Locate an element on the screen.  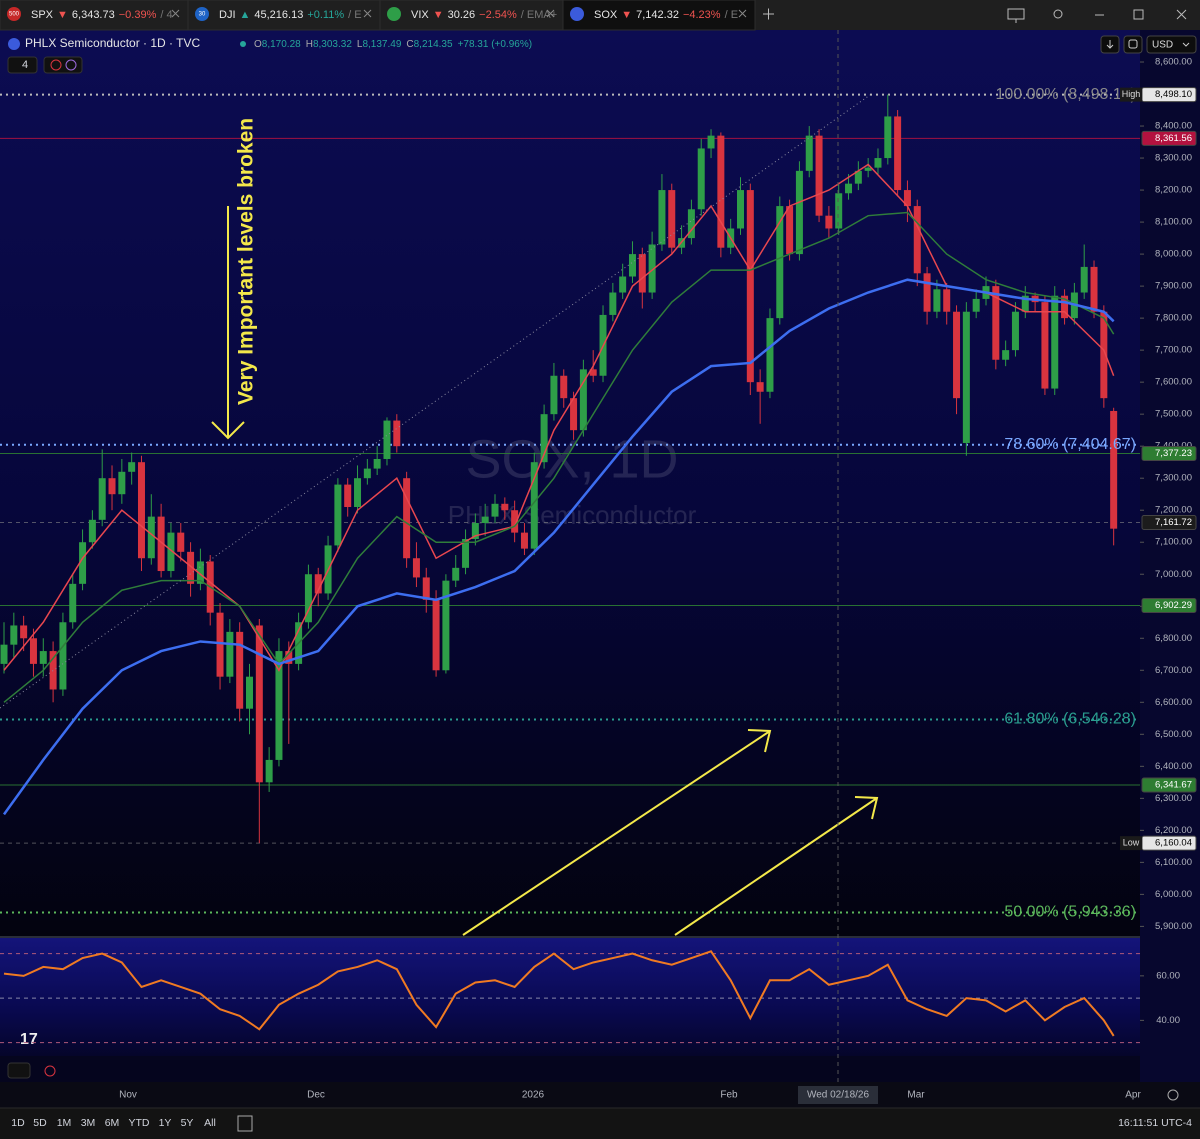
range-button: 3M is located at coordinates (88, 1123).